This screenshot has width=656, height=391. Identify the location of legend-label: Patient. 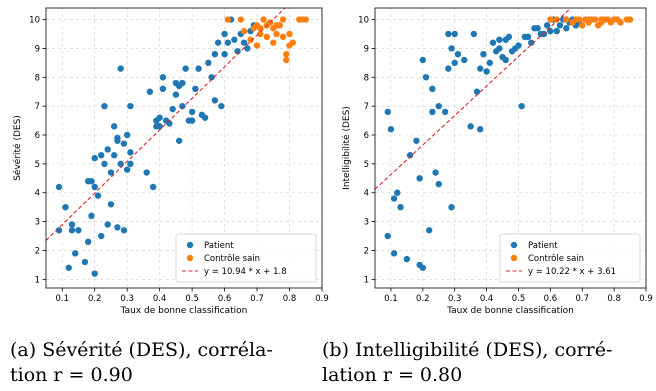
(543, 246).